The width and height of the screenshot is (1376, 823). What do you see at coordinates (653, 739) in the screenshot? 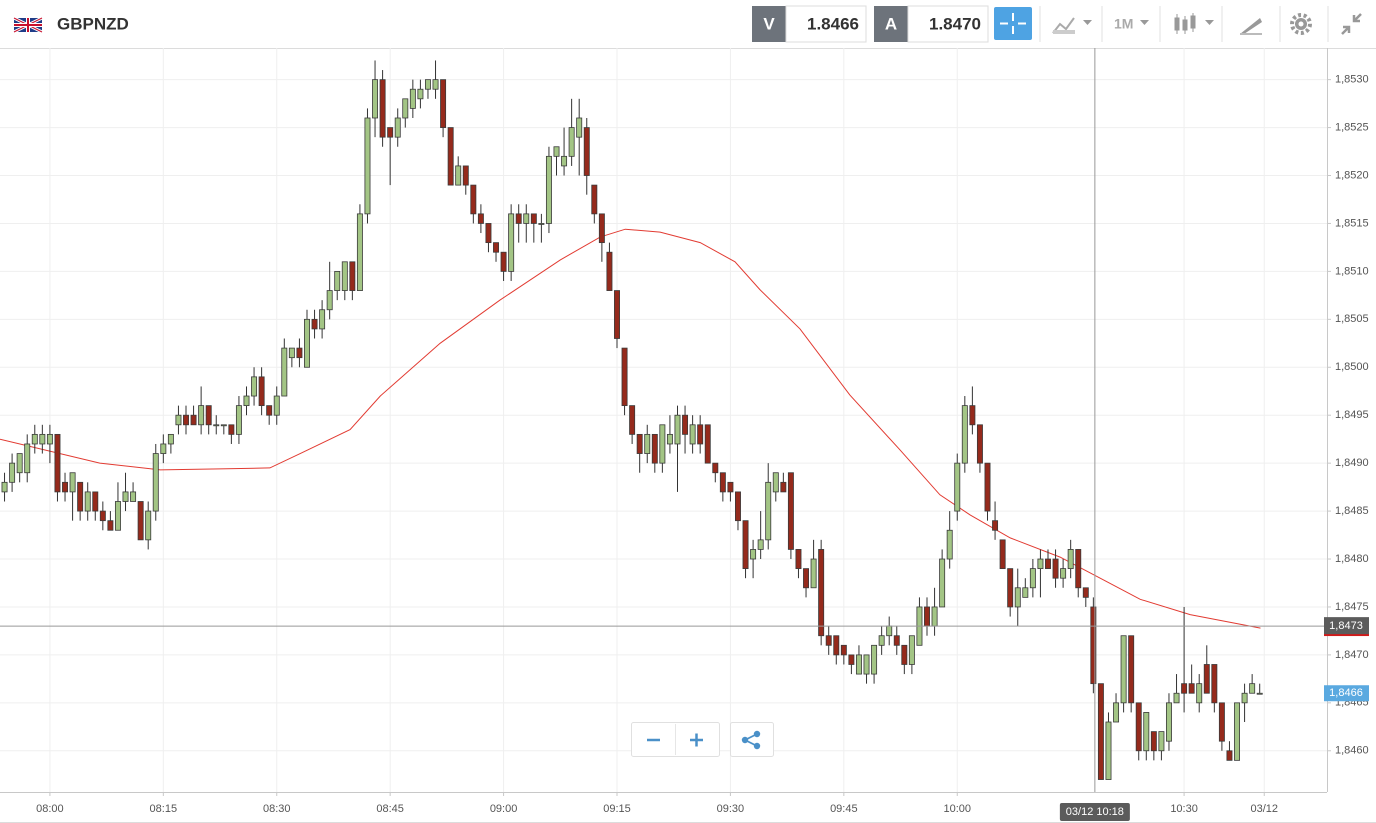
I see `zoom-out-button` at bounding box center [653, 739].